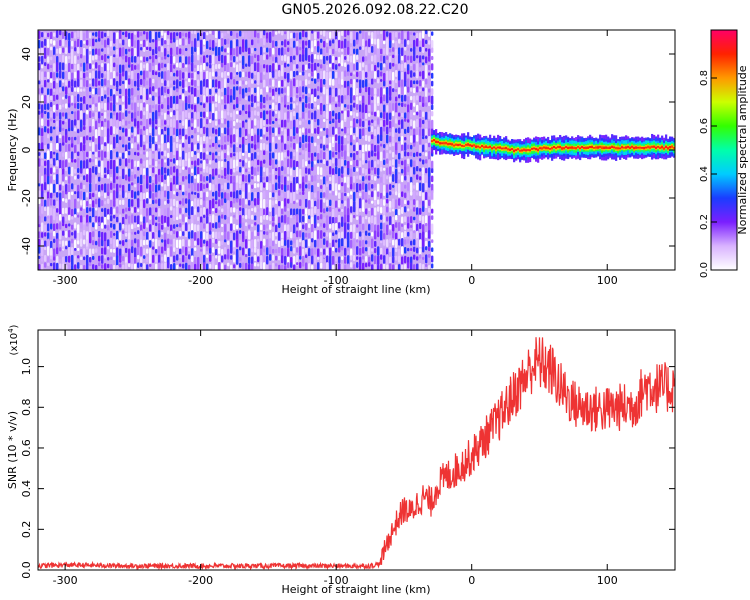  What do you see at coordinates (454, 145) in the screenshot?
I see `signal-cell` at bounding box center [454, 145].